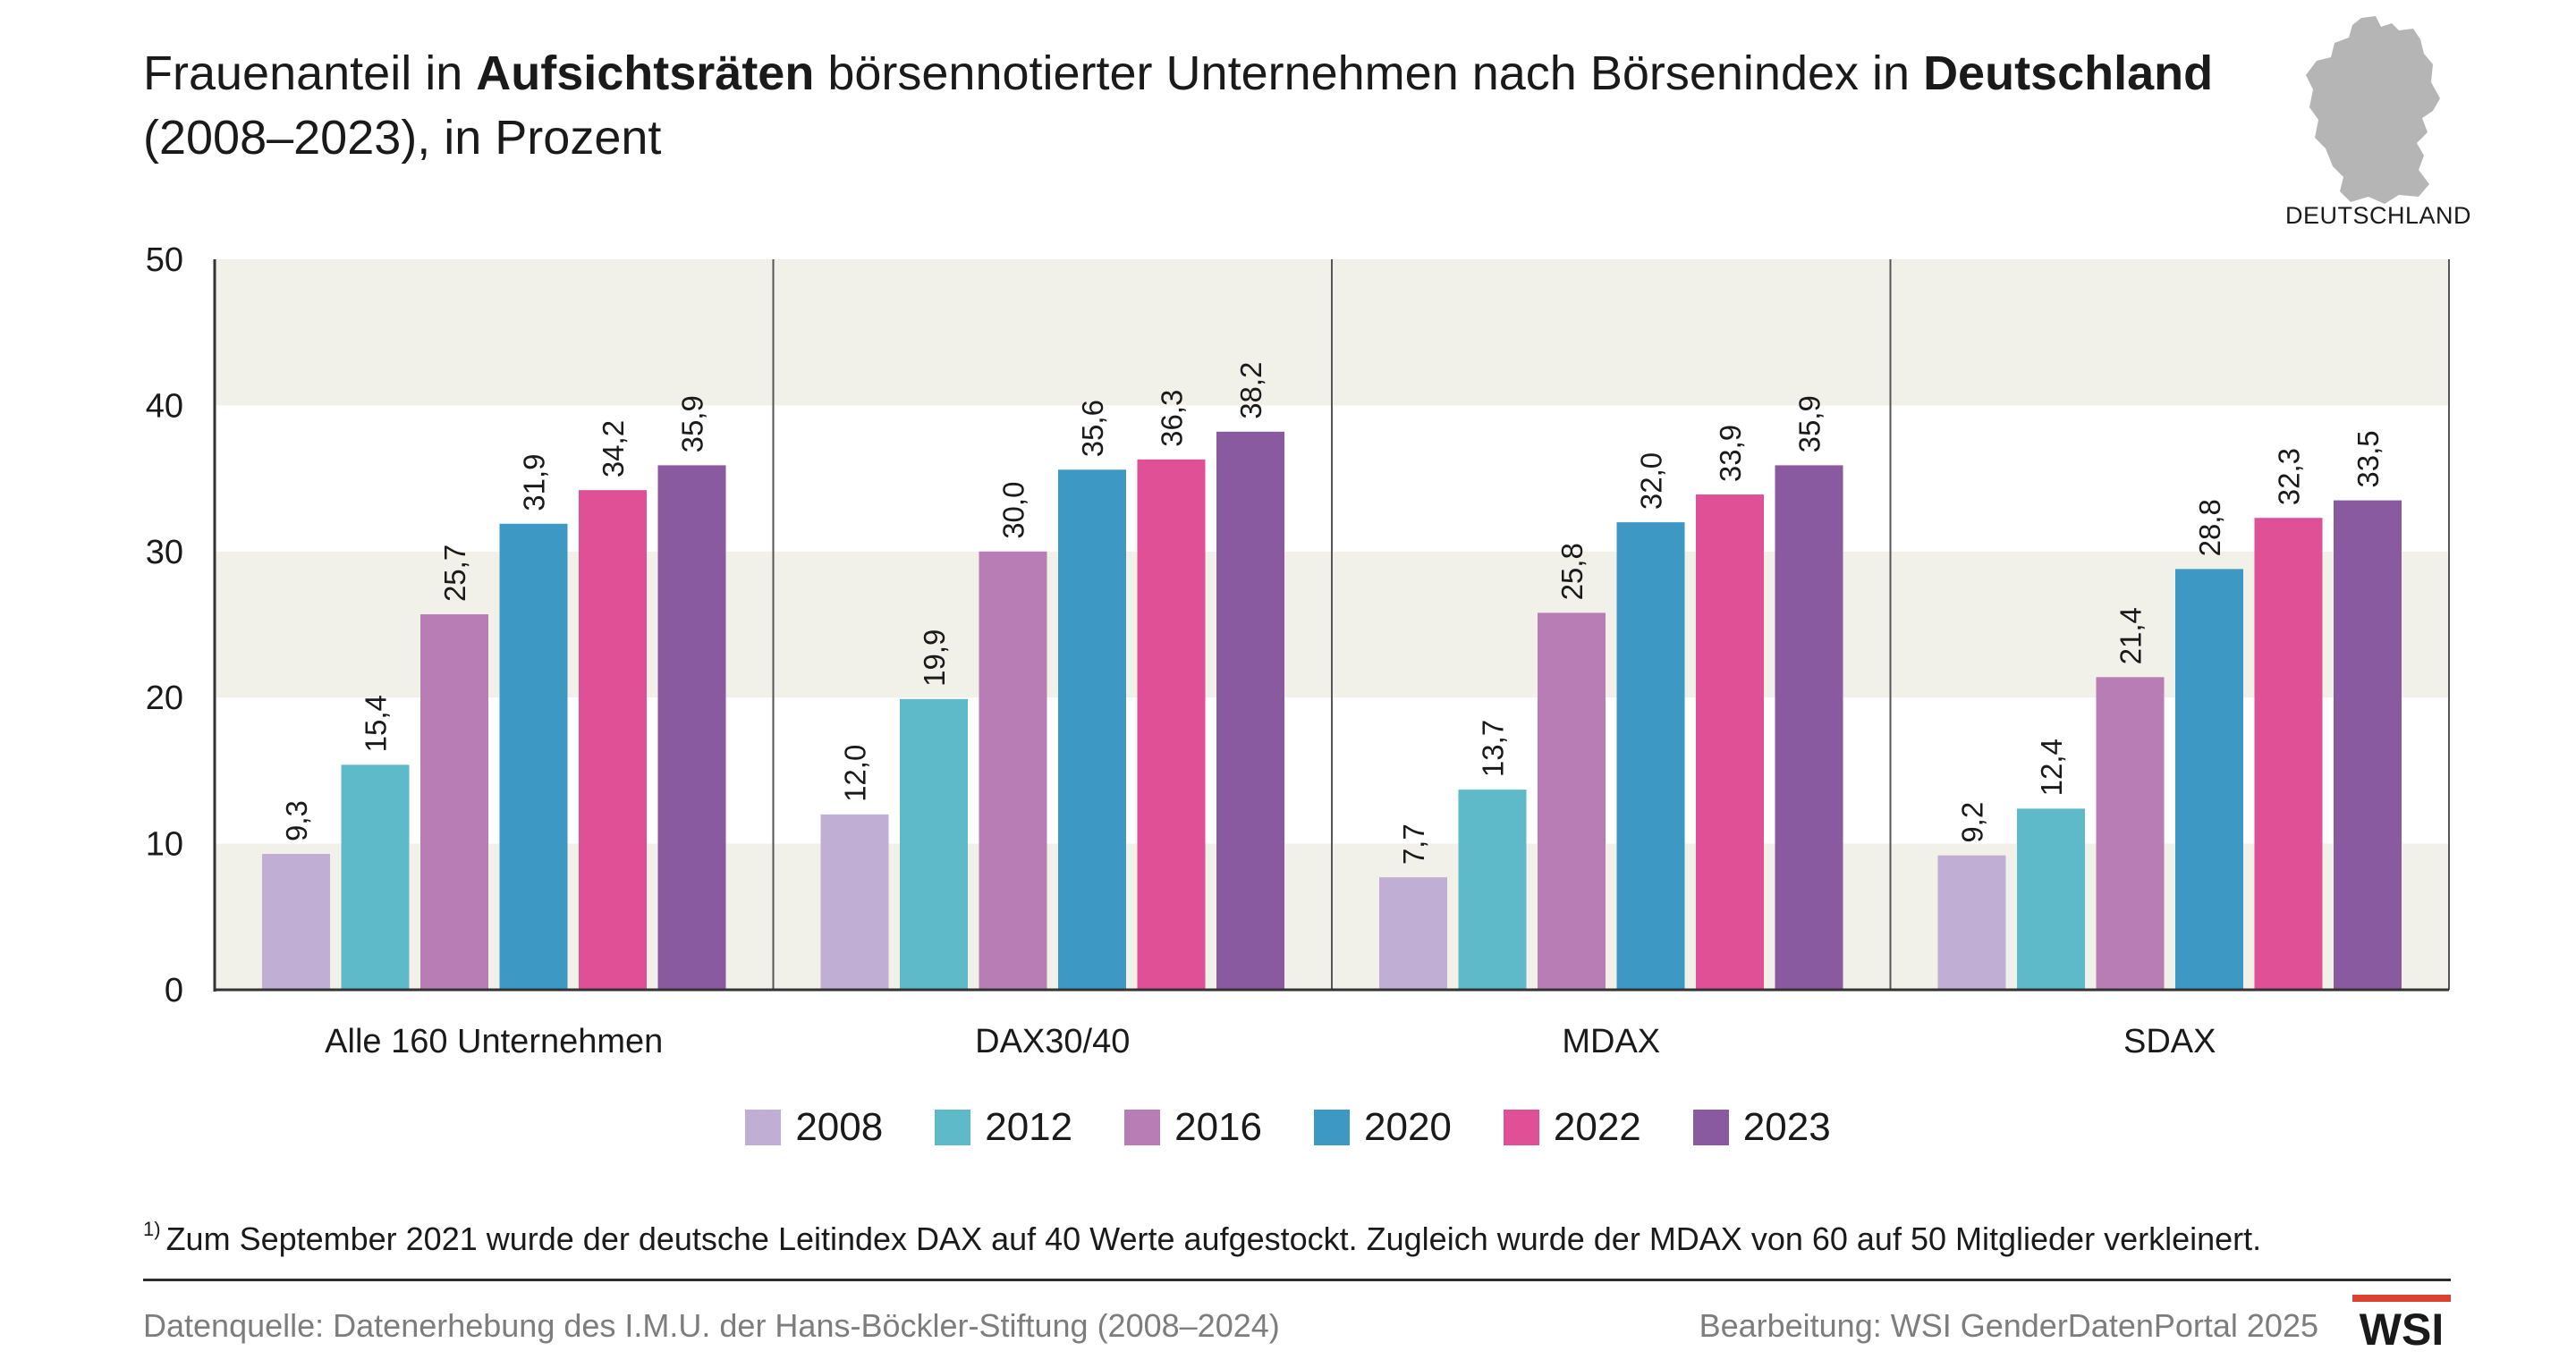  What do you see at coordinates (613, 449) in the screenshot?
I see `data-label: 34,2` at bounding box center [613, 449].